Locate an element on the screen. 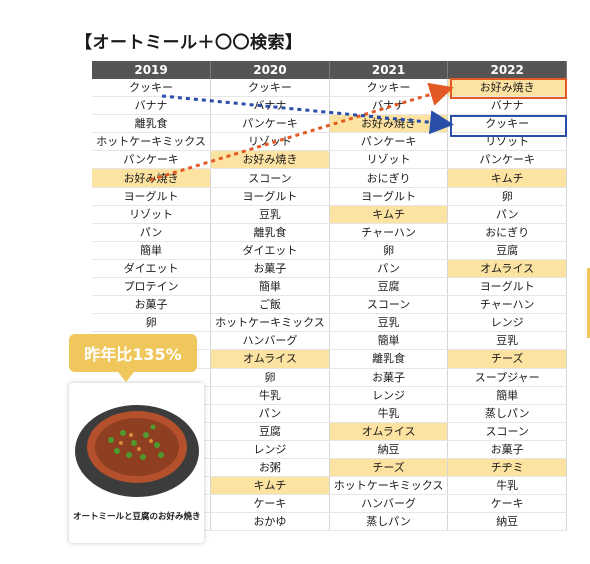 The height and width of the screenshot is (564, 590). table-row: お好み焼き スコーン おにぎり キムチ is located at coordinates (329, 178).